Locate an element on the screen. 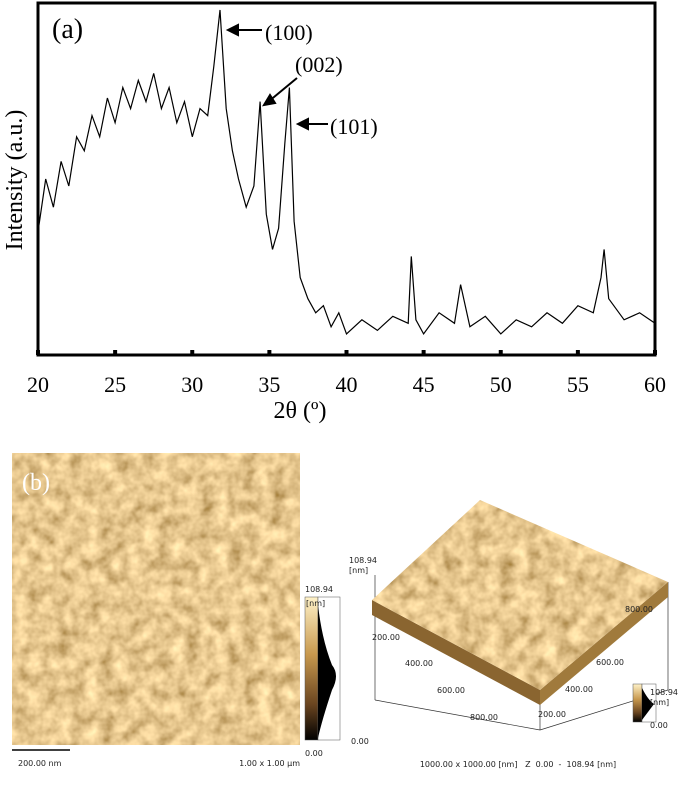 The image size is (685, 798). x-tick-label: 30 is located at coordinates (192, 384).